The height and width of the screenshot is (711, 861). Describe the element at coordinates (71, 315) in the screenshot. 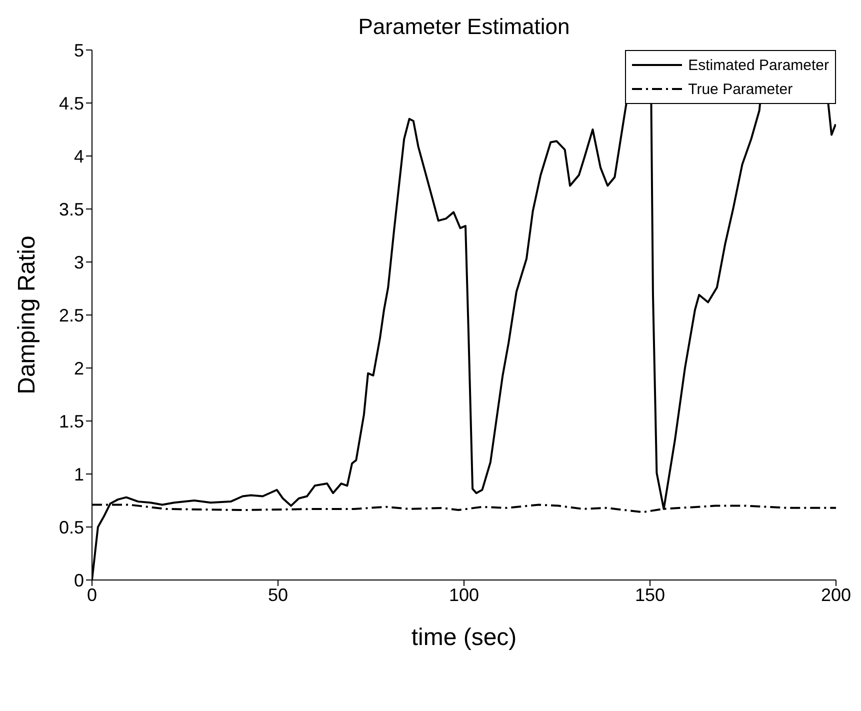

I see `y-tick-label: 2.5` at that location.